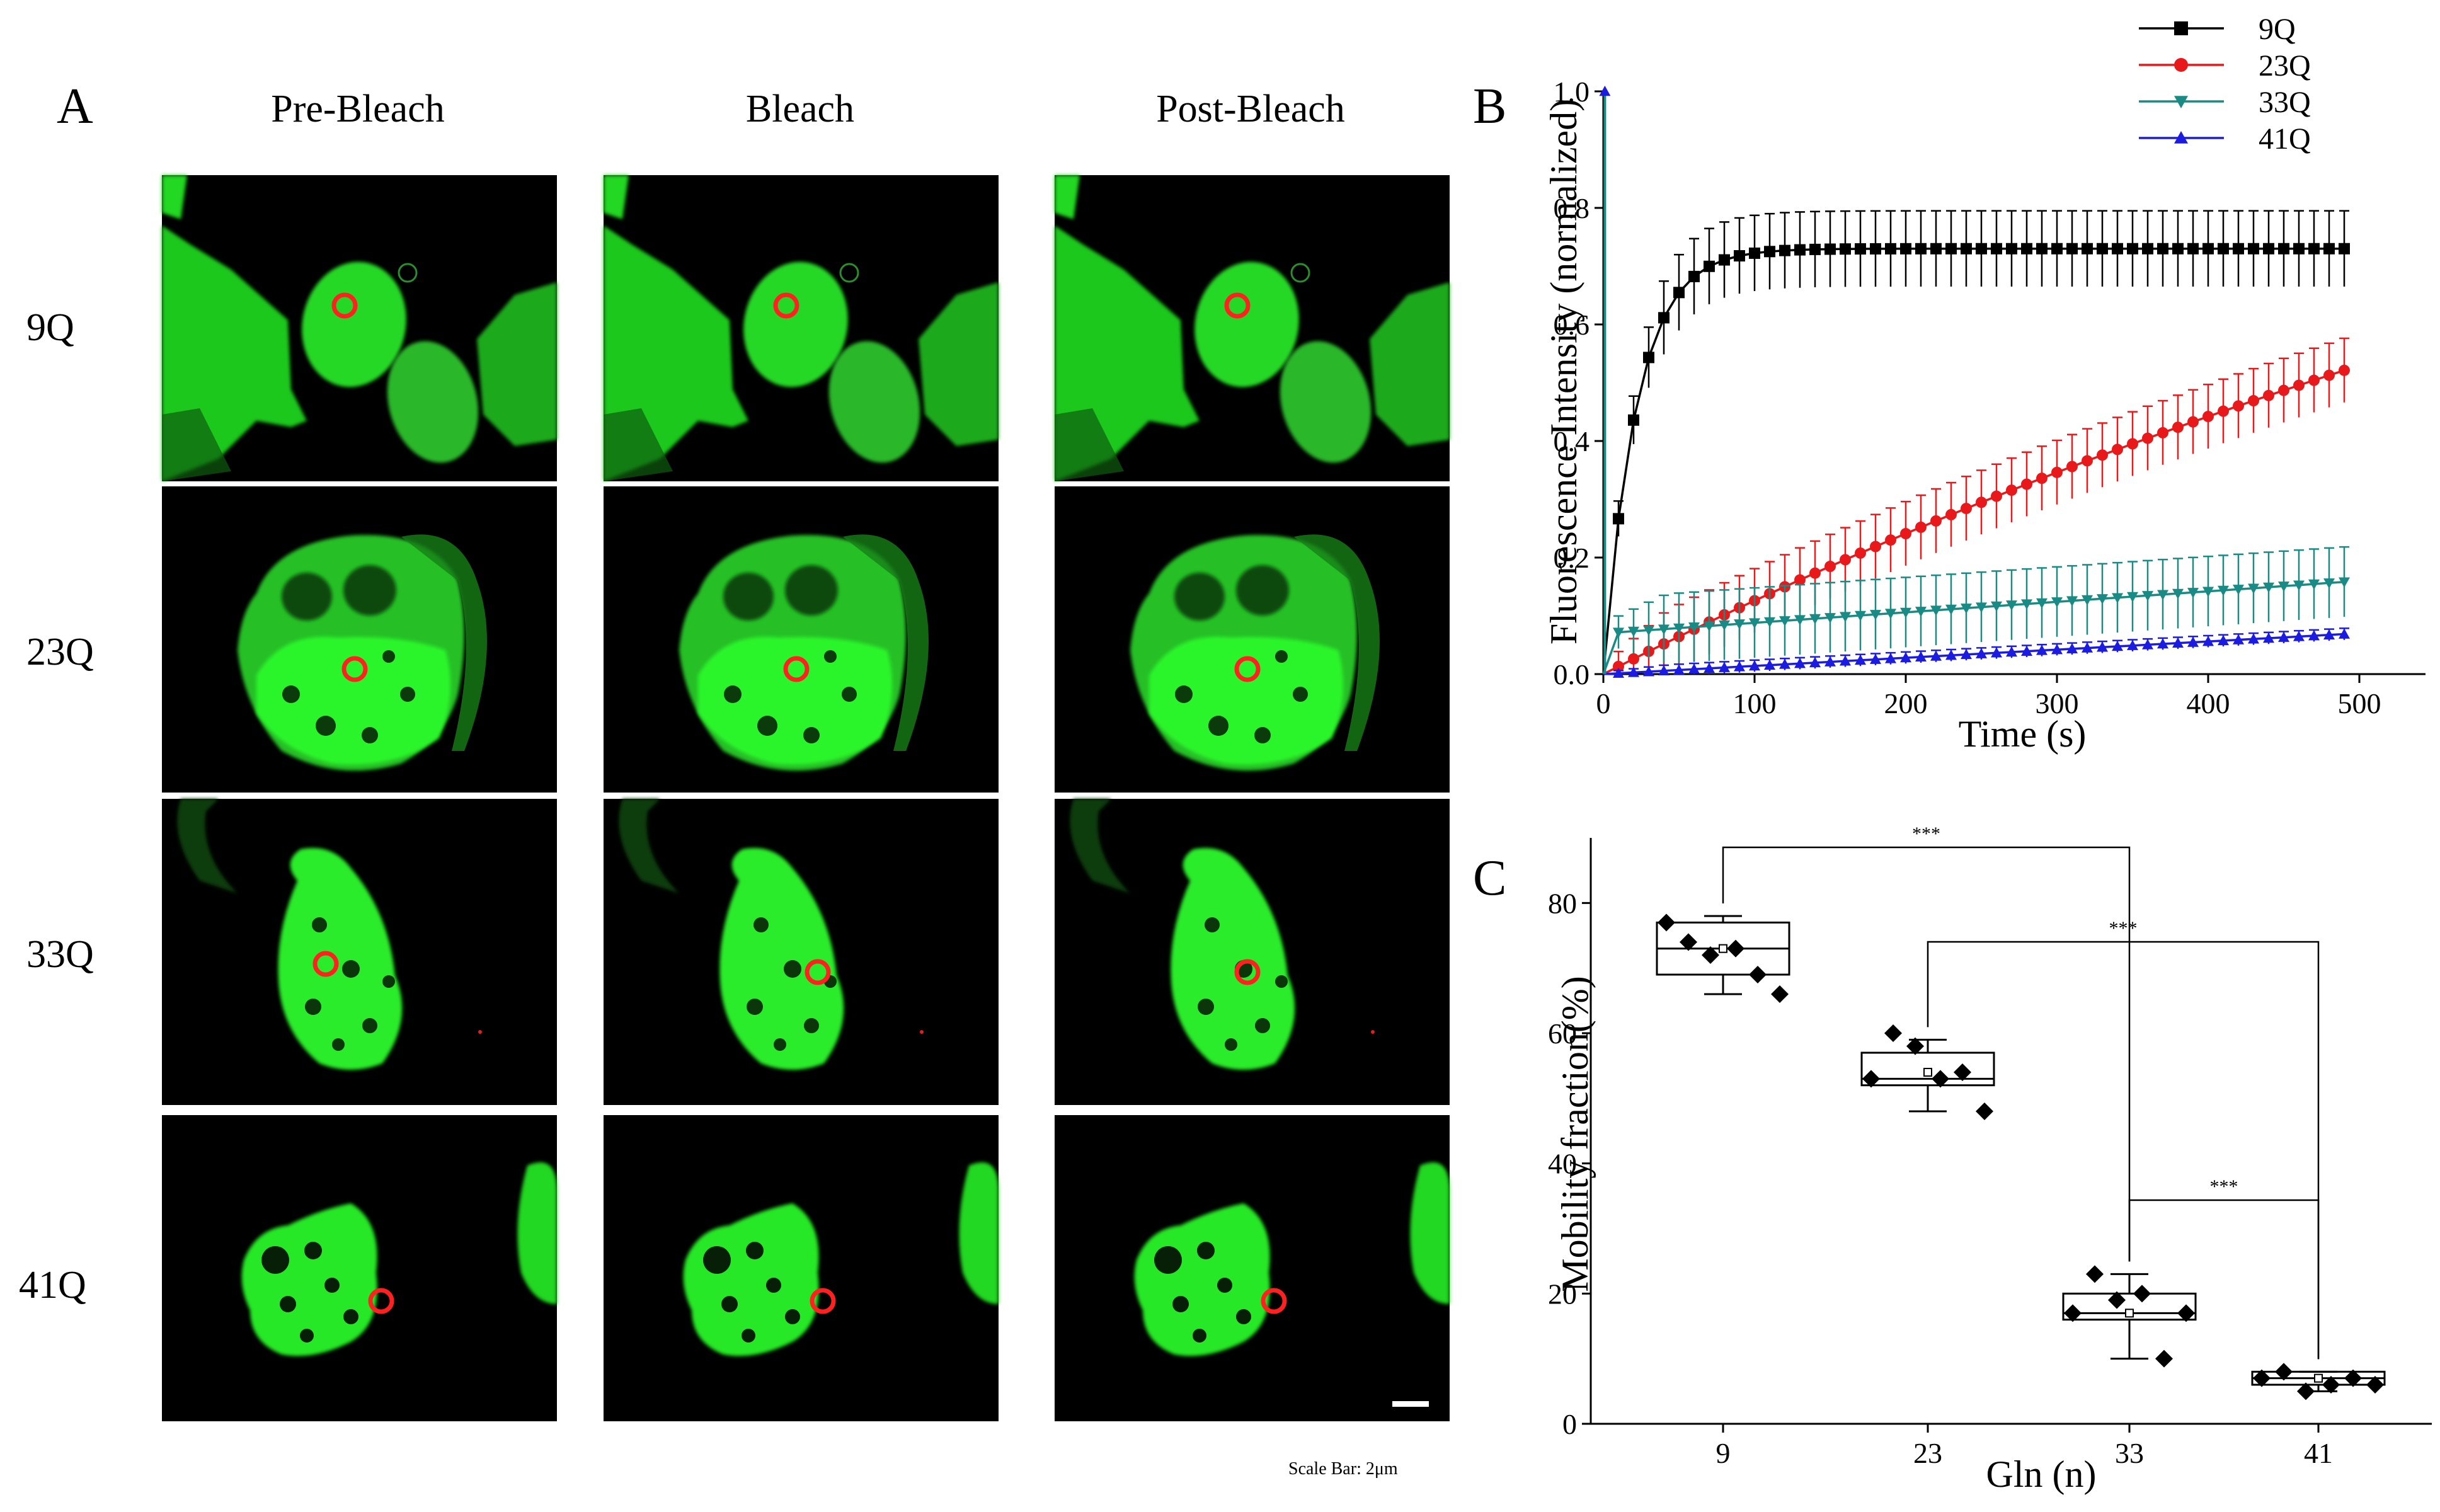  What do you see at coordinates (1572, 208) in the screenshot?
I see `y-tick-label: 0.8` at bounding box center [1572, 208].